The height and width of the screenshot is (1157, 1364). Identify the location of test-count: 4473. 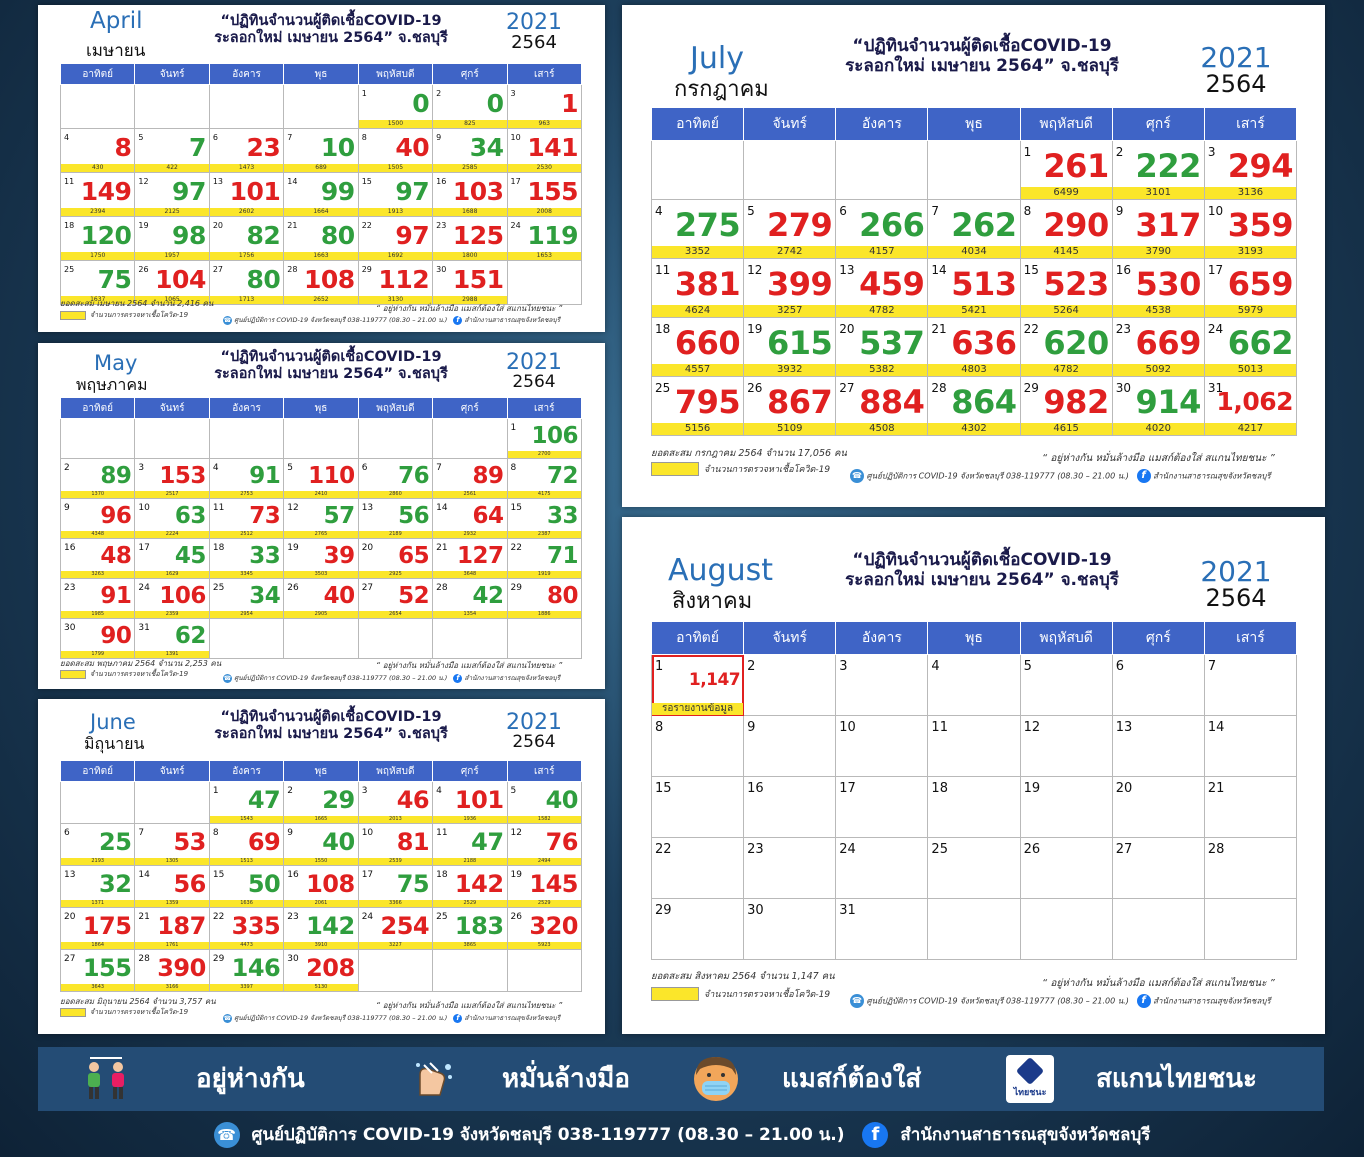
(246, 945).